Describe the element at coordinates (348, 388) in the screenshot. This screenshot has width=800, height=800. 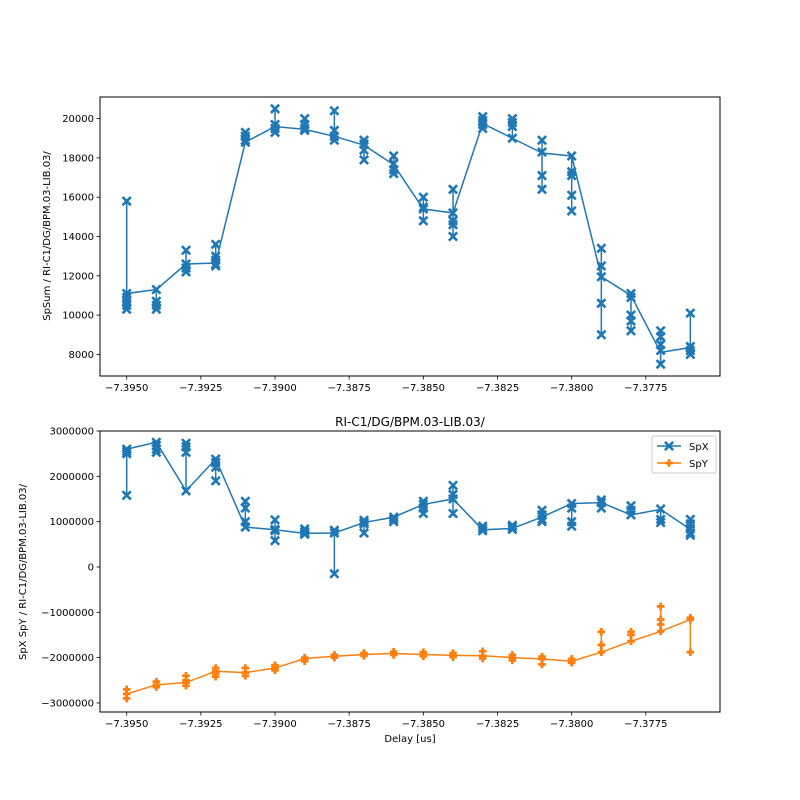
I see `x-tick-label: −7.3875` at that location.